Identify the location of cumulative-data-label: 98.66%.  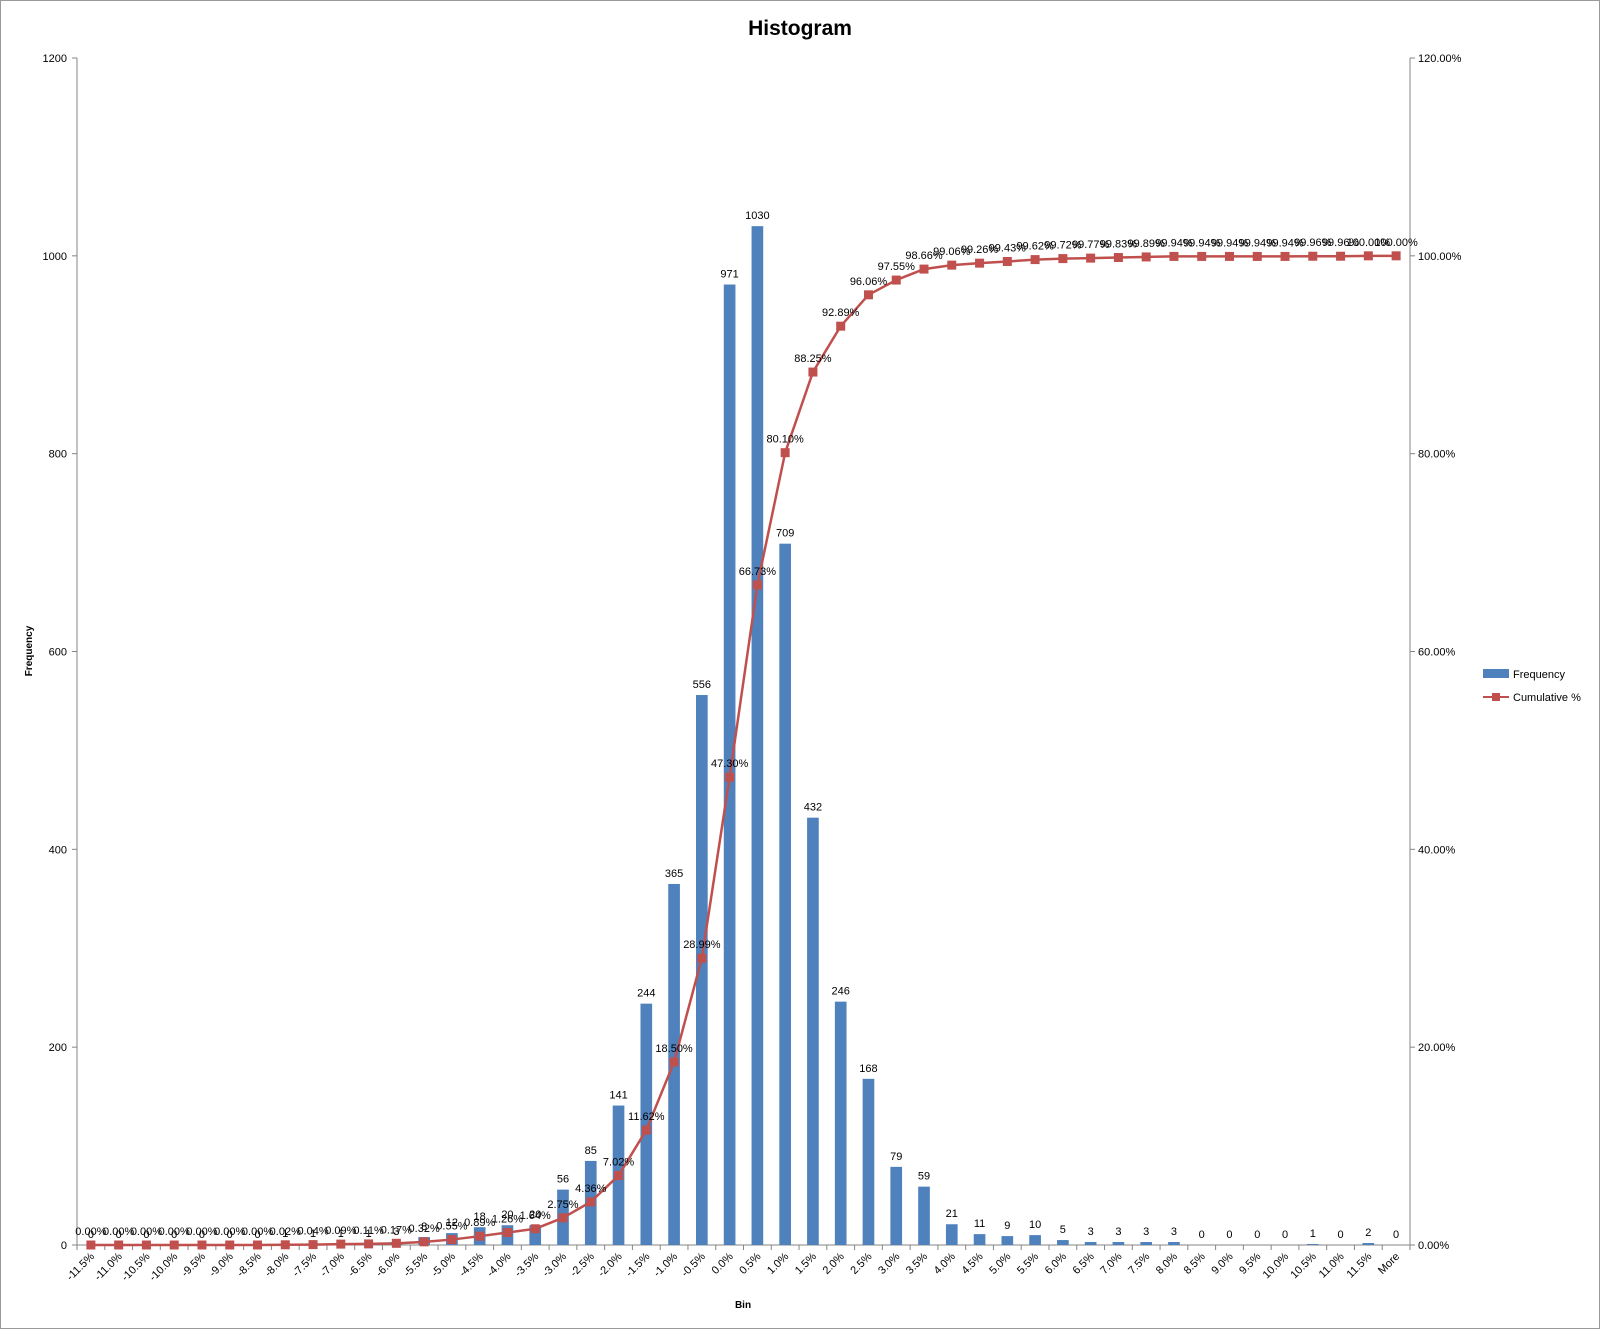
(924, 256).